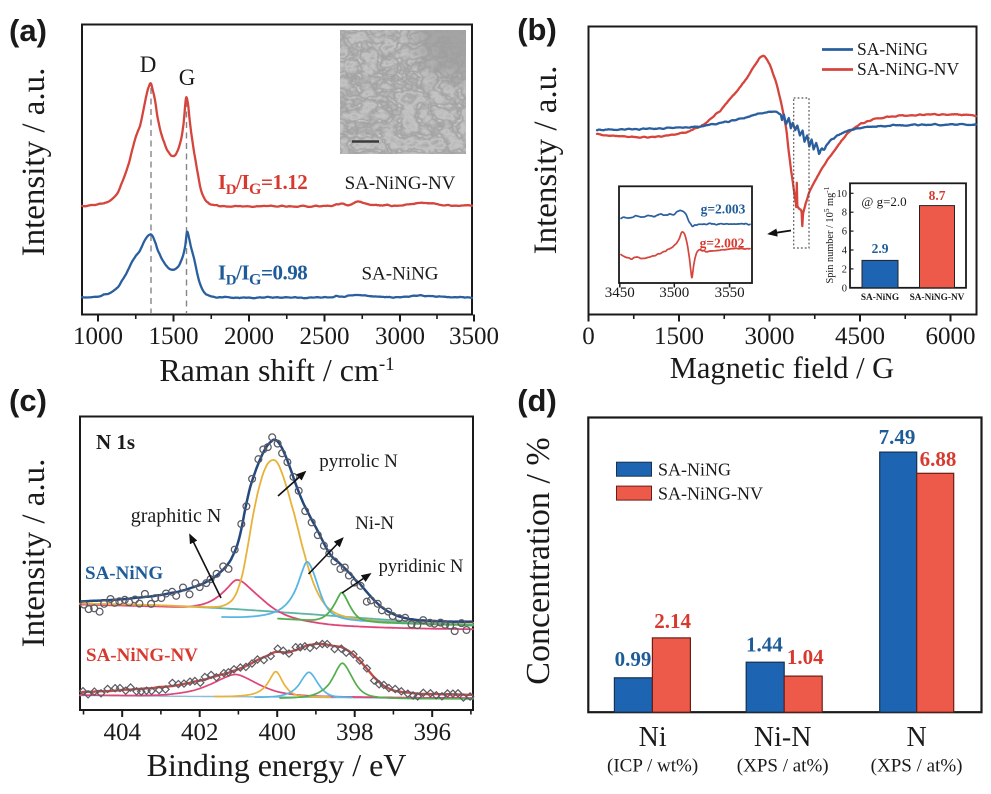  Describe the element at coordinates (937, 195) in the screenshot. I see `svg-text: 8.7` at that location.